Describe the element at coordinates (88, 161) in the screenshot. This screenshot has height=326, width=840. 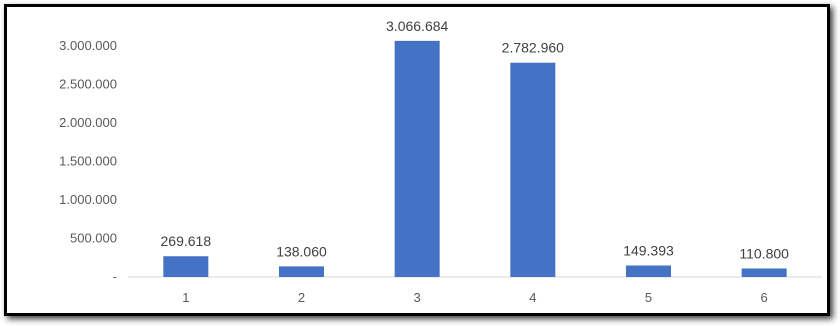
I see `y-tick-label: 1.500.000` at that location.